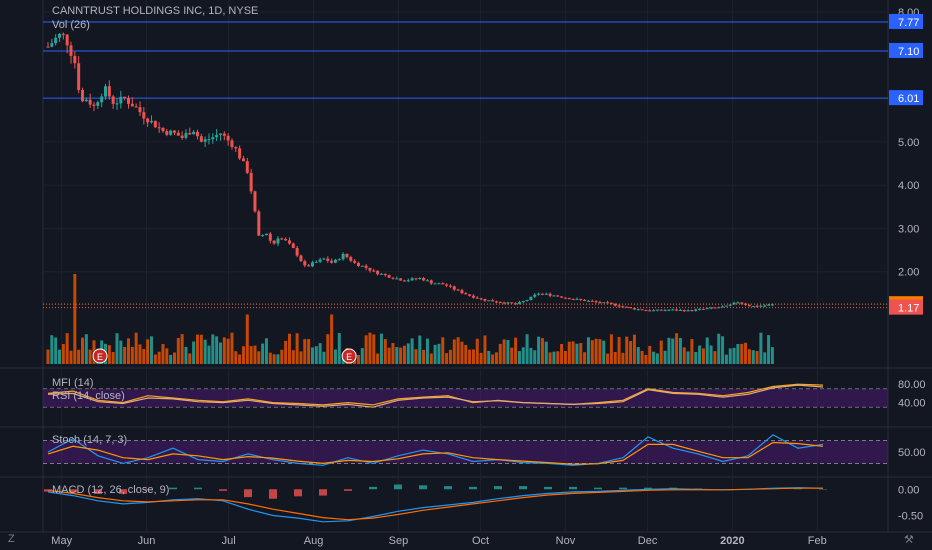 The height and width of the screenshot is (550, 932). What do you see at coordinates (909, 540) in the screenshot?
I see `settings-icon: ⚒` at bounding box center [909, 540].